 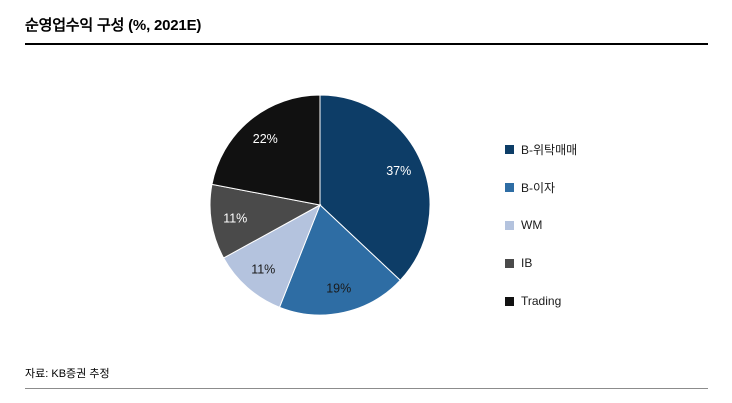 I want to click on legend-label: WM, so click(x=532, y=225).